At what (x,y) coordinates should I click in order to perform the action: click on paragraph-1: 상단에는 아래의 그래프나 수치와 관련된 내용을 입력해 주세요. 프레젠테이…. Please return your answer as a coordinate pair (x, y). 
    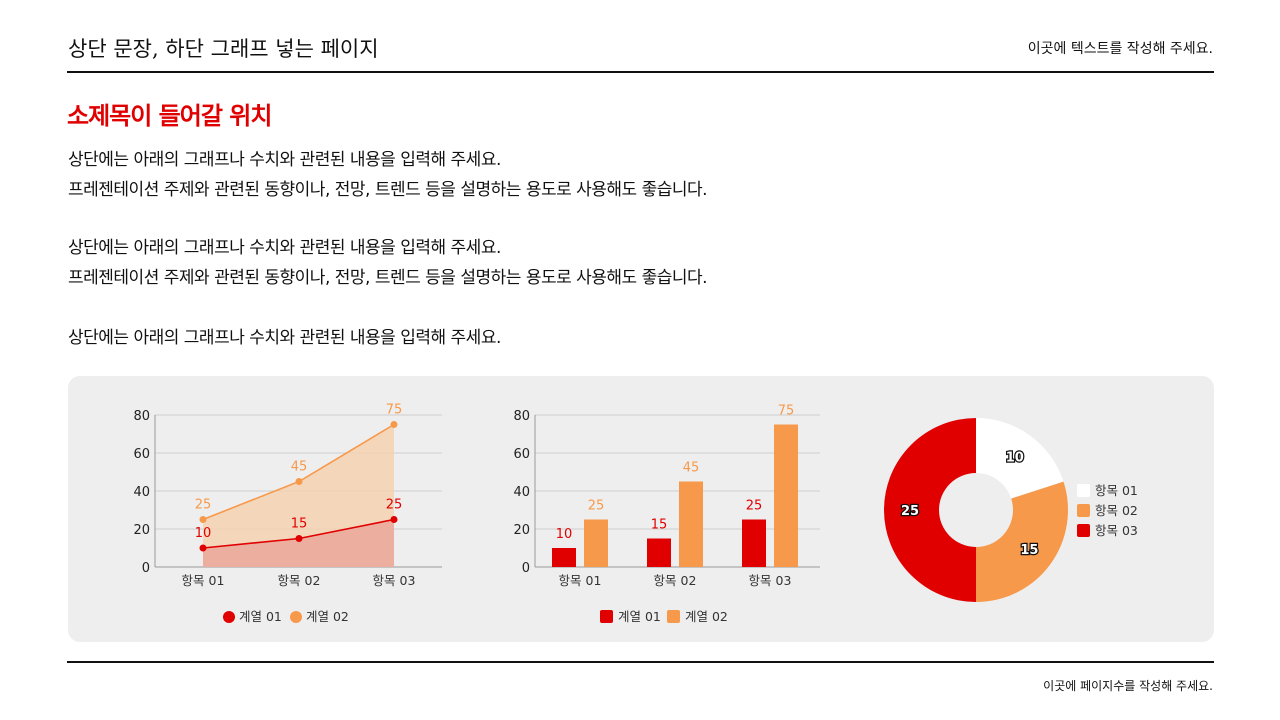
    Looking at the image, I should click on (388, 175).